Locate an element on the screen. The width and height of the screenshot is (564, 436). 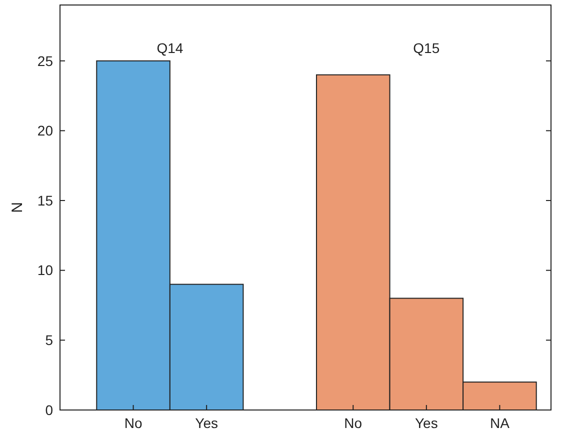
annotation: Q14 is located at coordinates (170, 48).